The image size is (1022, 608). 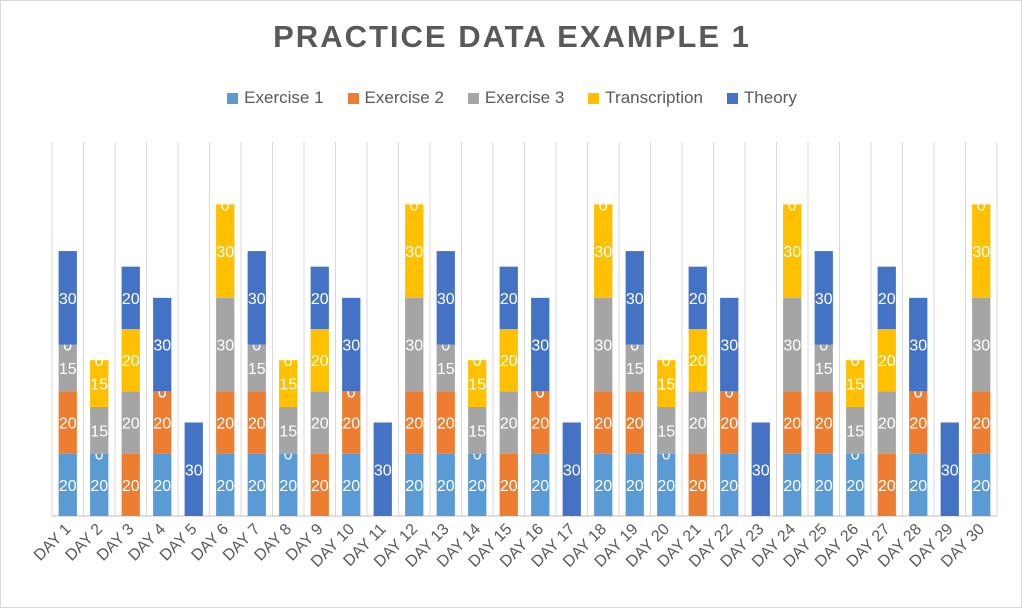 I want to click on legend-swatch, so click(x=233, y=98).